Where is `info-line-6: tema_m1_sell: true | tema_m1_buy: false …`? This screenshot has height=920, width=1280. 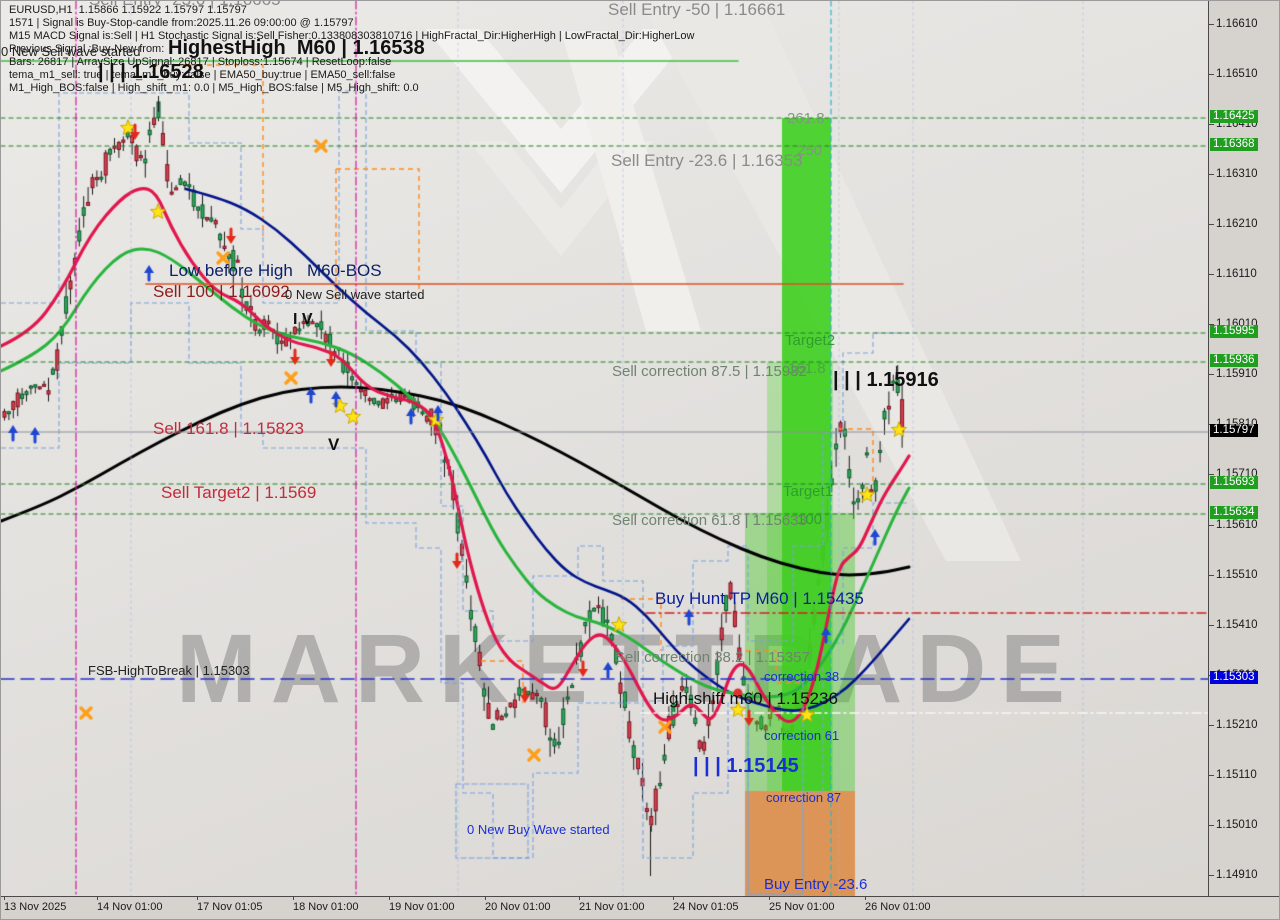
info-line-6: tema_m1_sell: true | tema_m1_buy: false … is located at coordinates (202, 75).